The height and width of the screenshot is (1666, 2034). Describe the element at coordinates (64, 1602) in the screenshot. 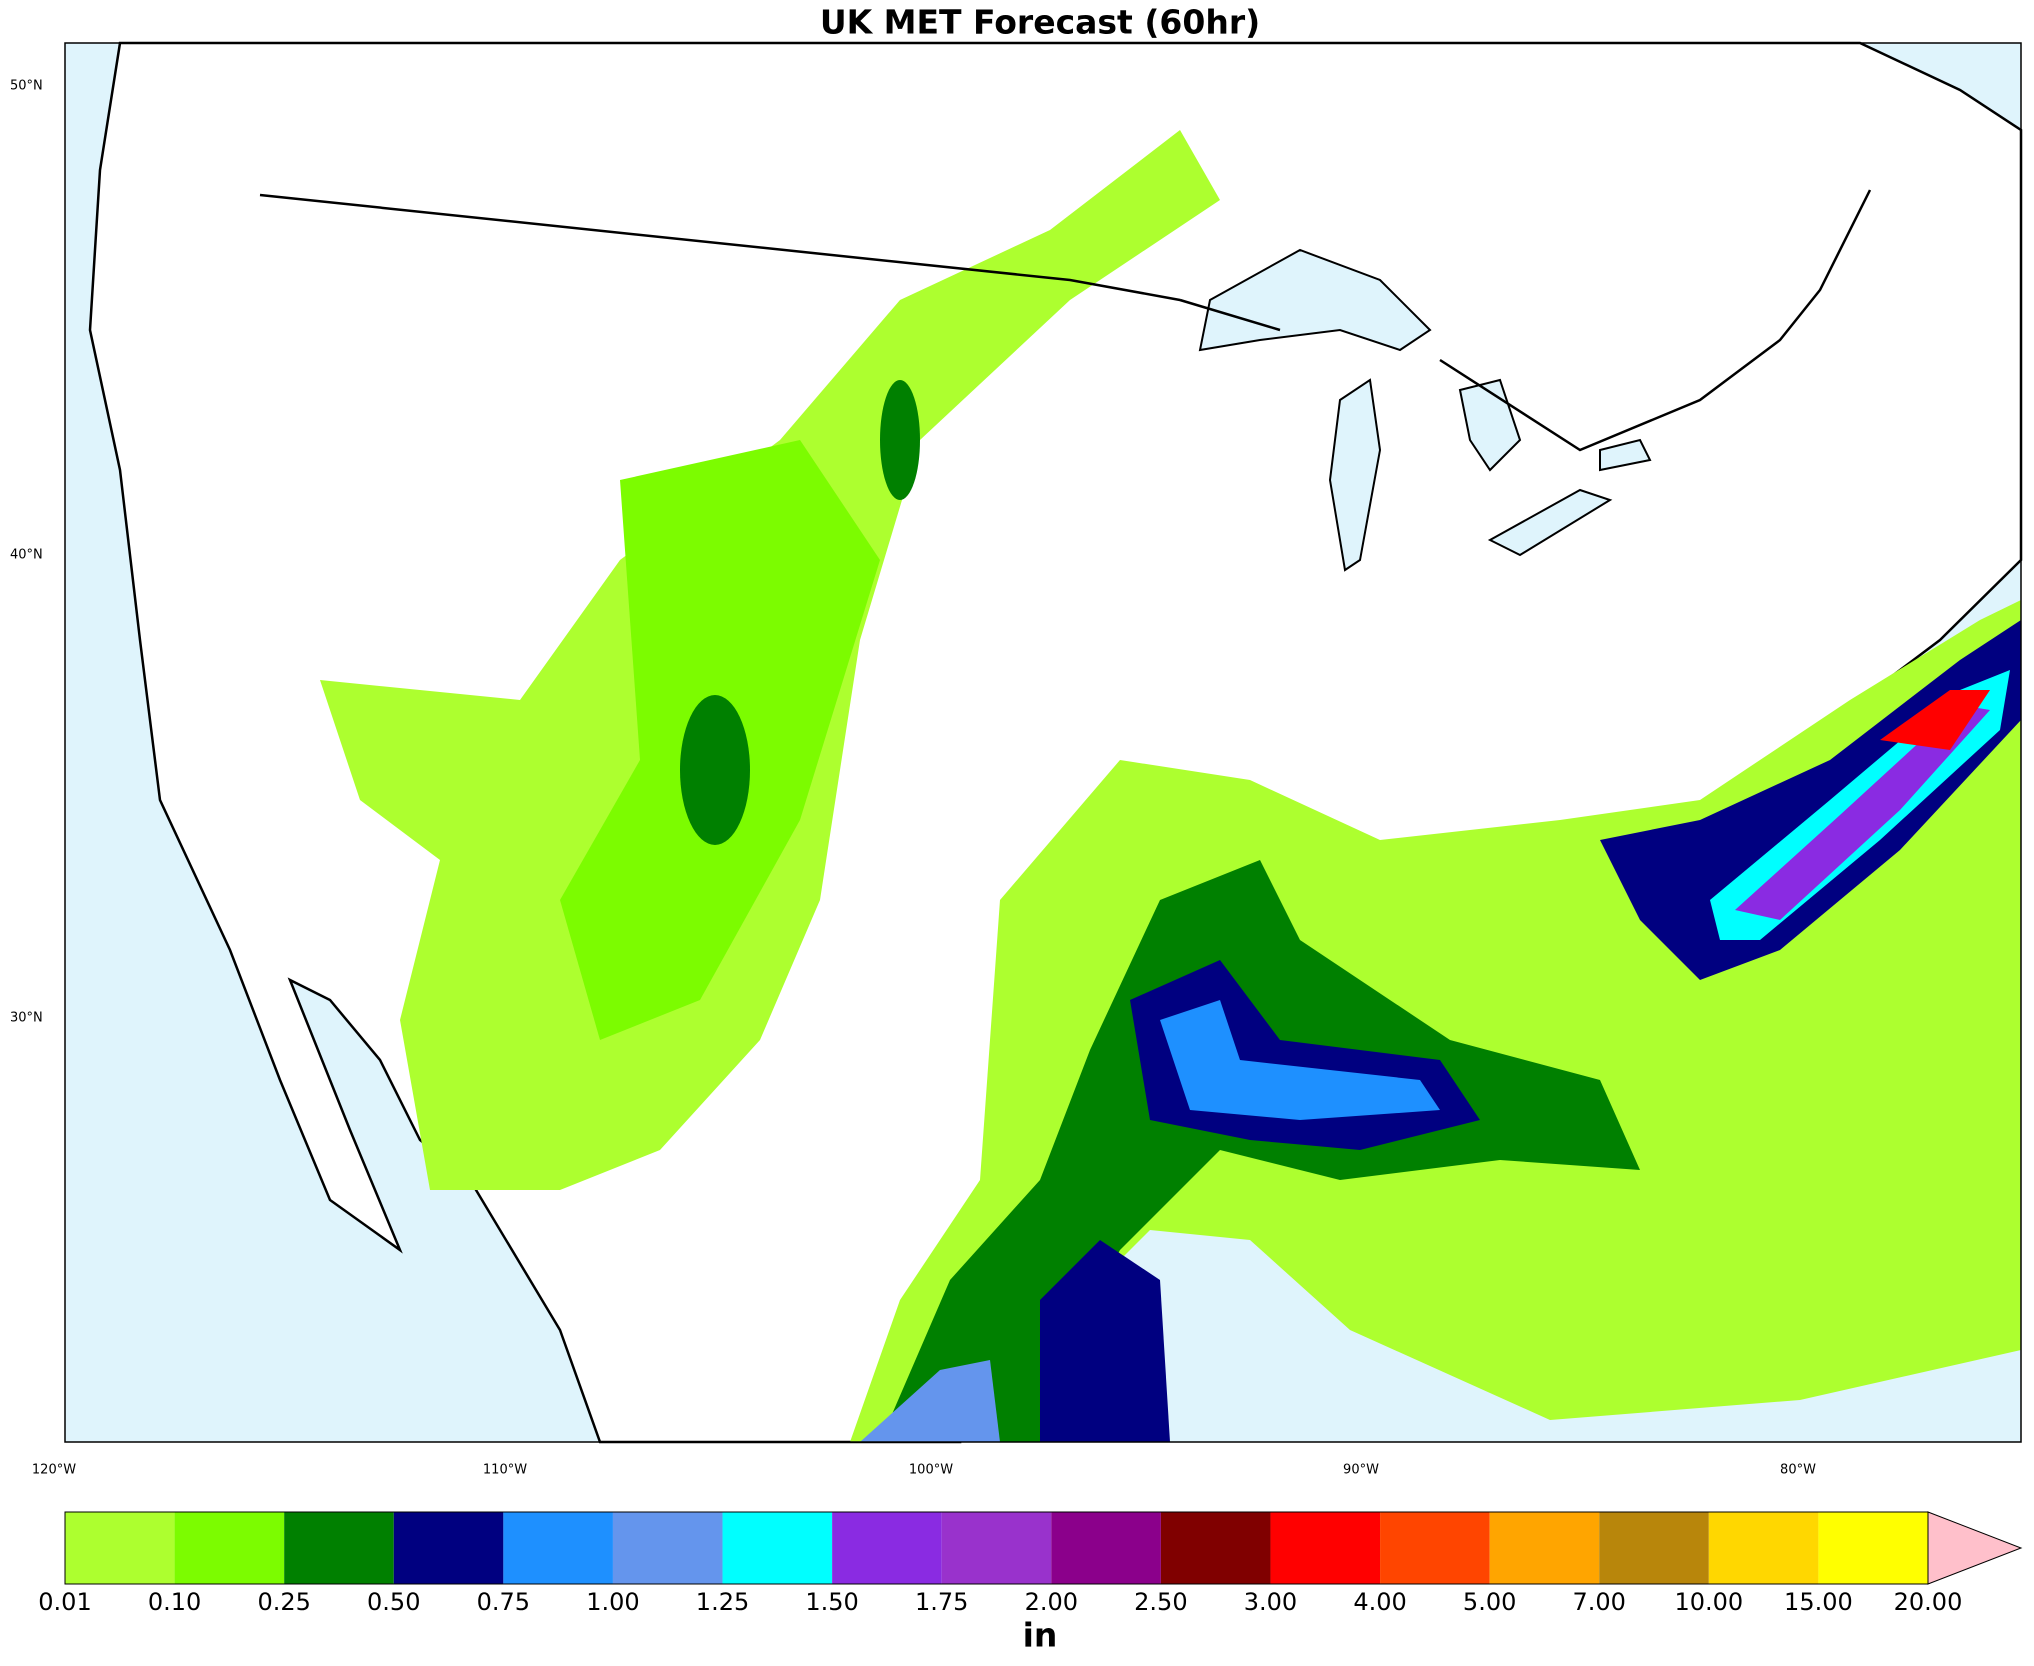

I see `colorbar-label: 0.01` at that location.